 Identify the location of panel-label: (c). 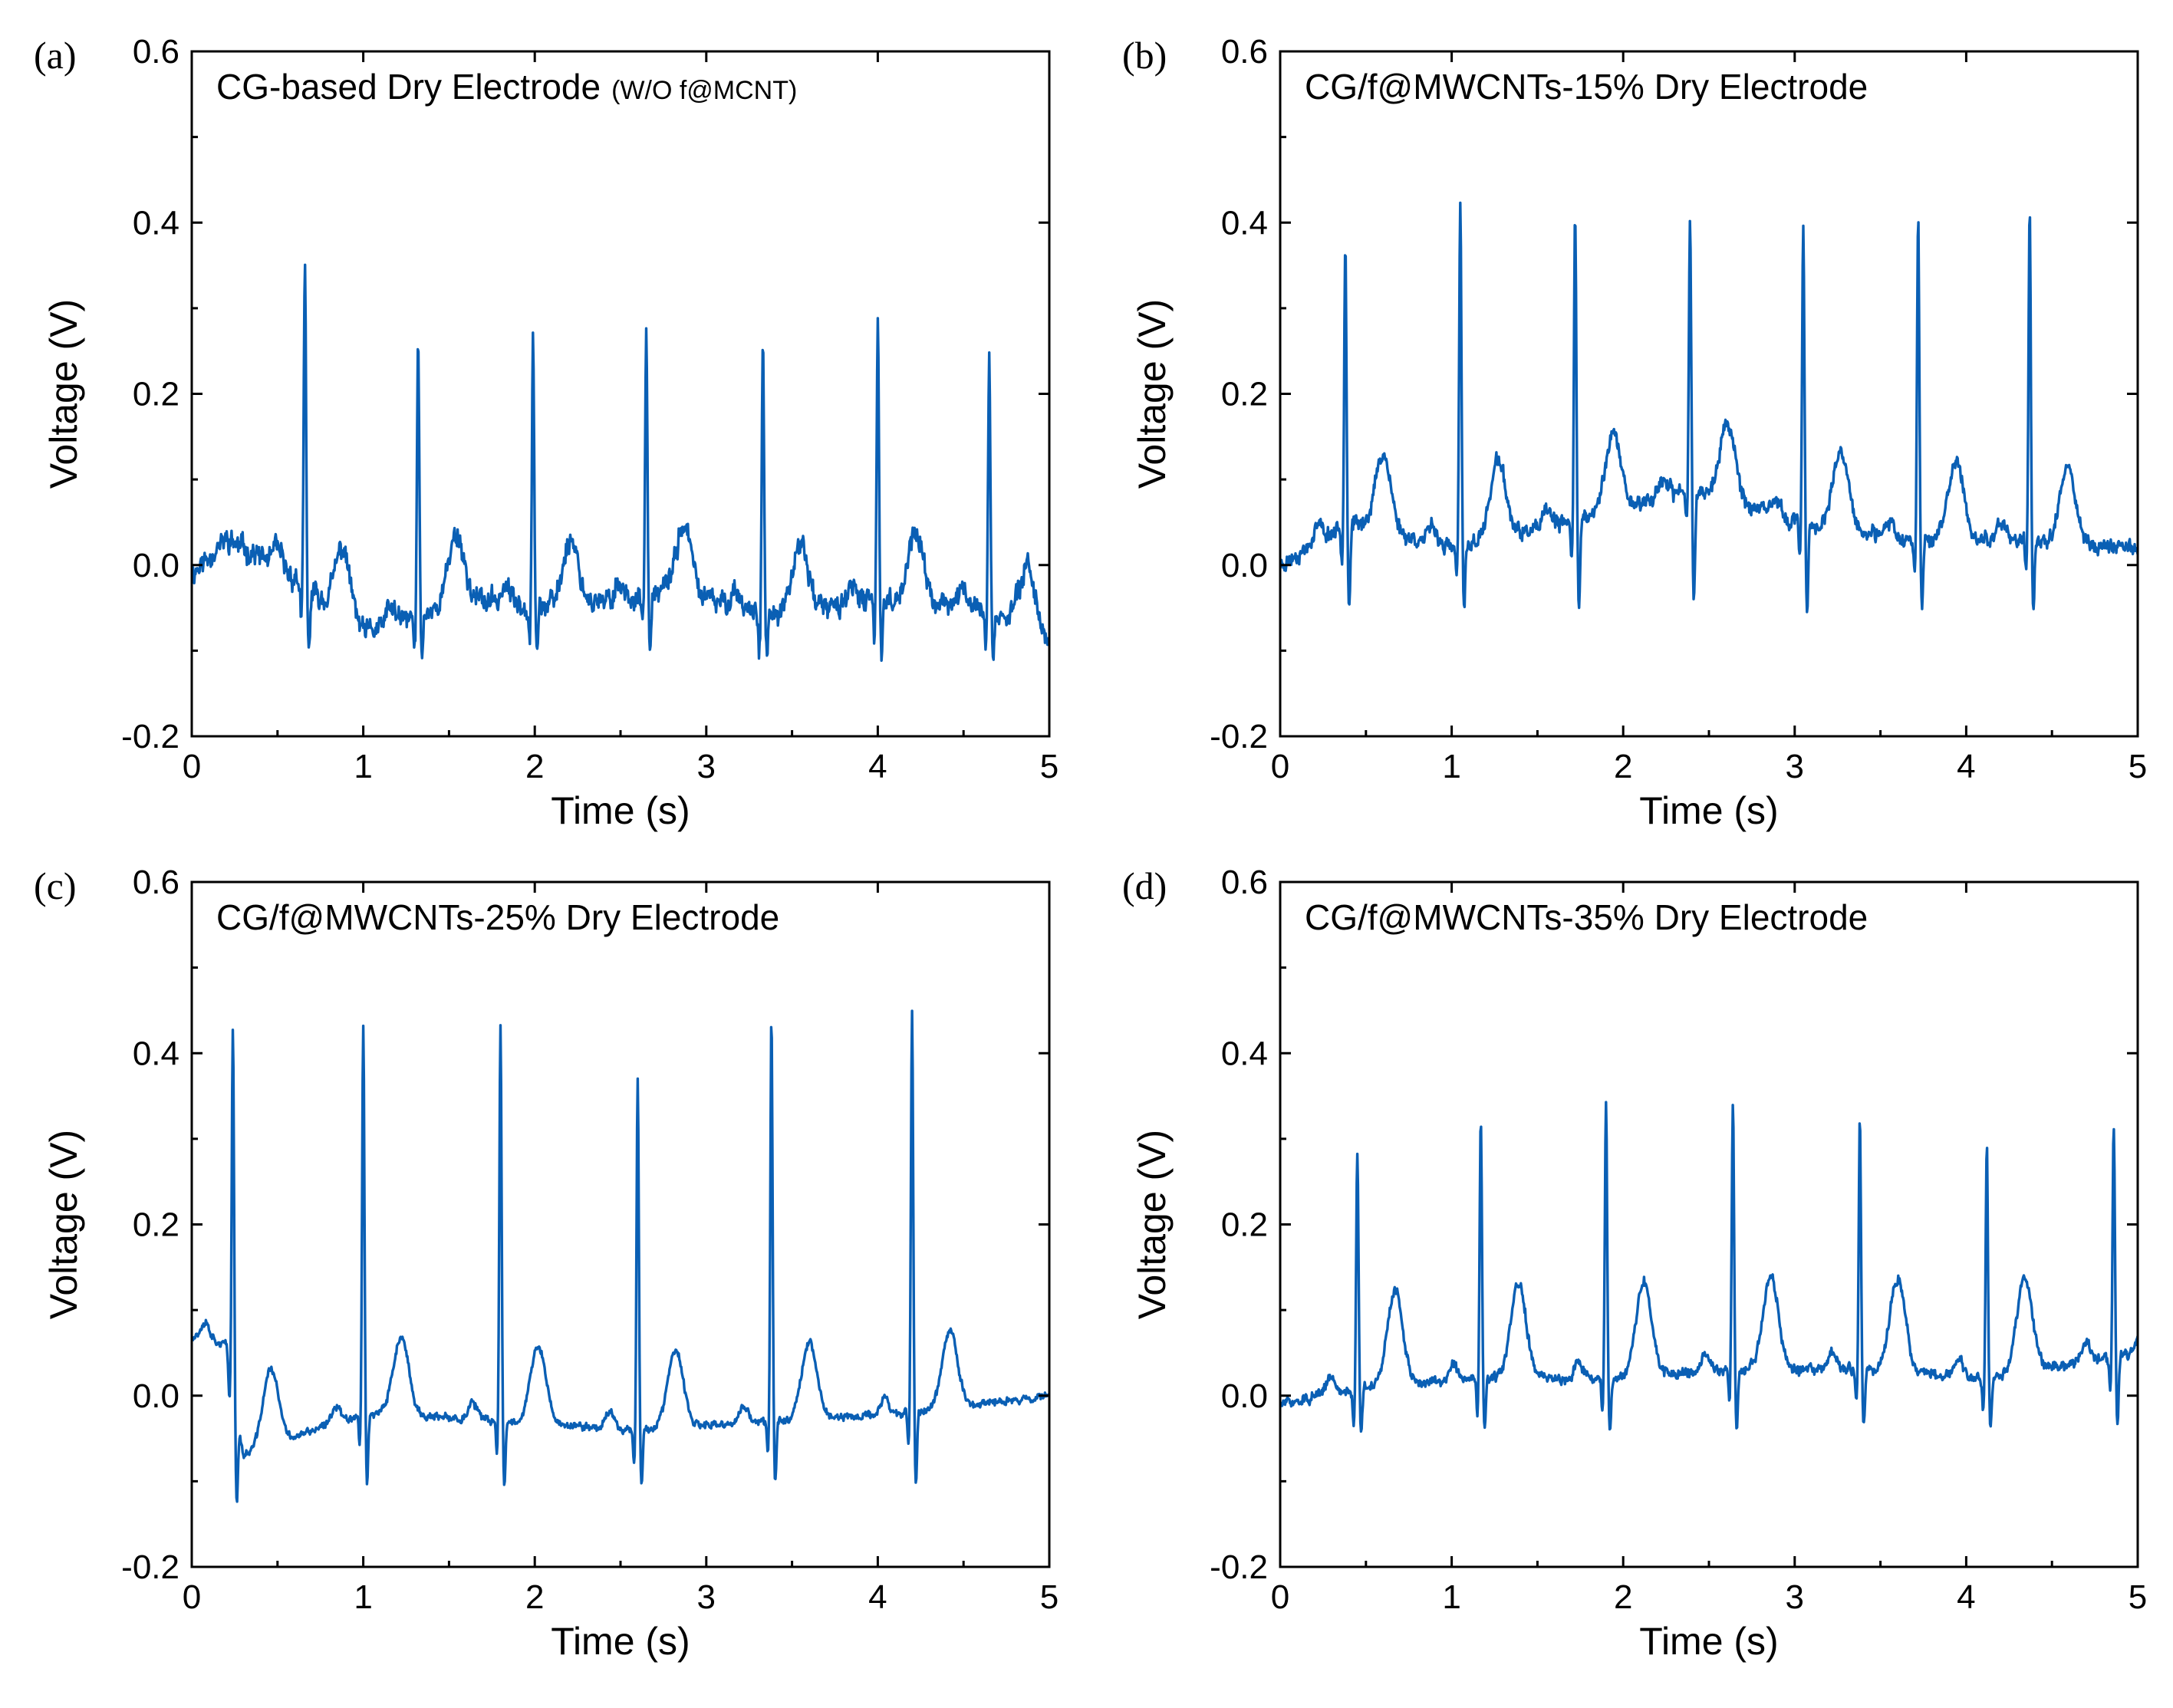
(55, 885).